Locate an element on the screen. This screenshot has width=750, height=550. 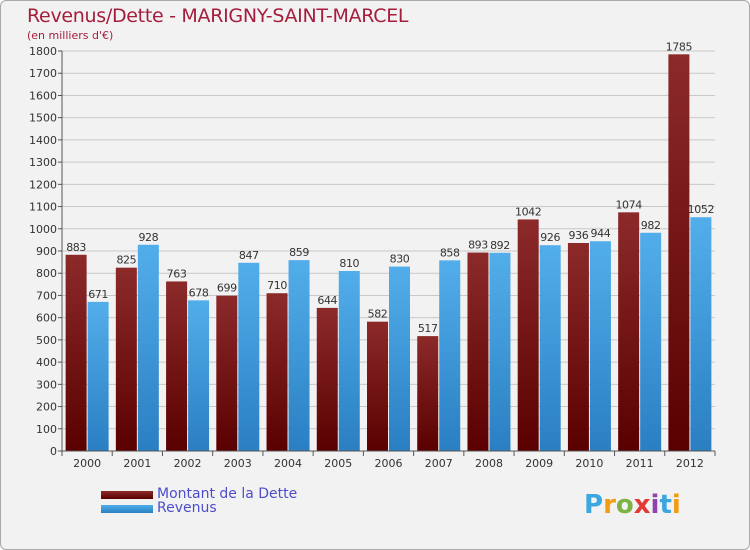
y-tick-label: 900 is located at coordinates (46, 251).